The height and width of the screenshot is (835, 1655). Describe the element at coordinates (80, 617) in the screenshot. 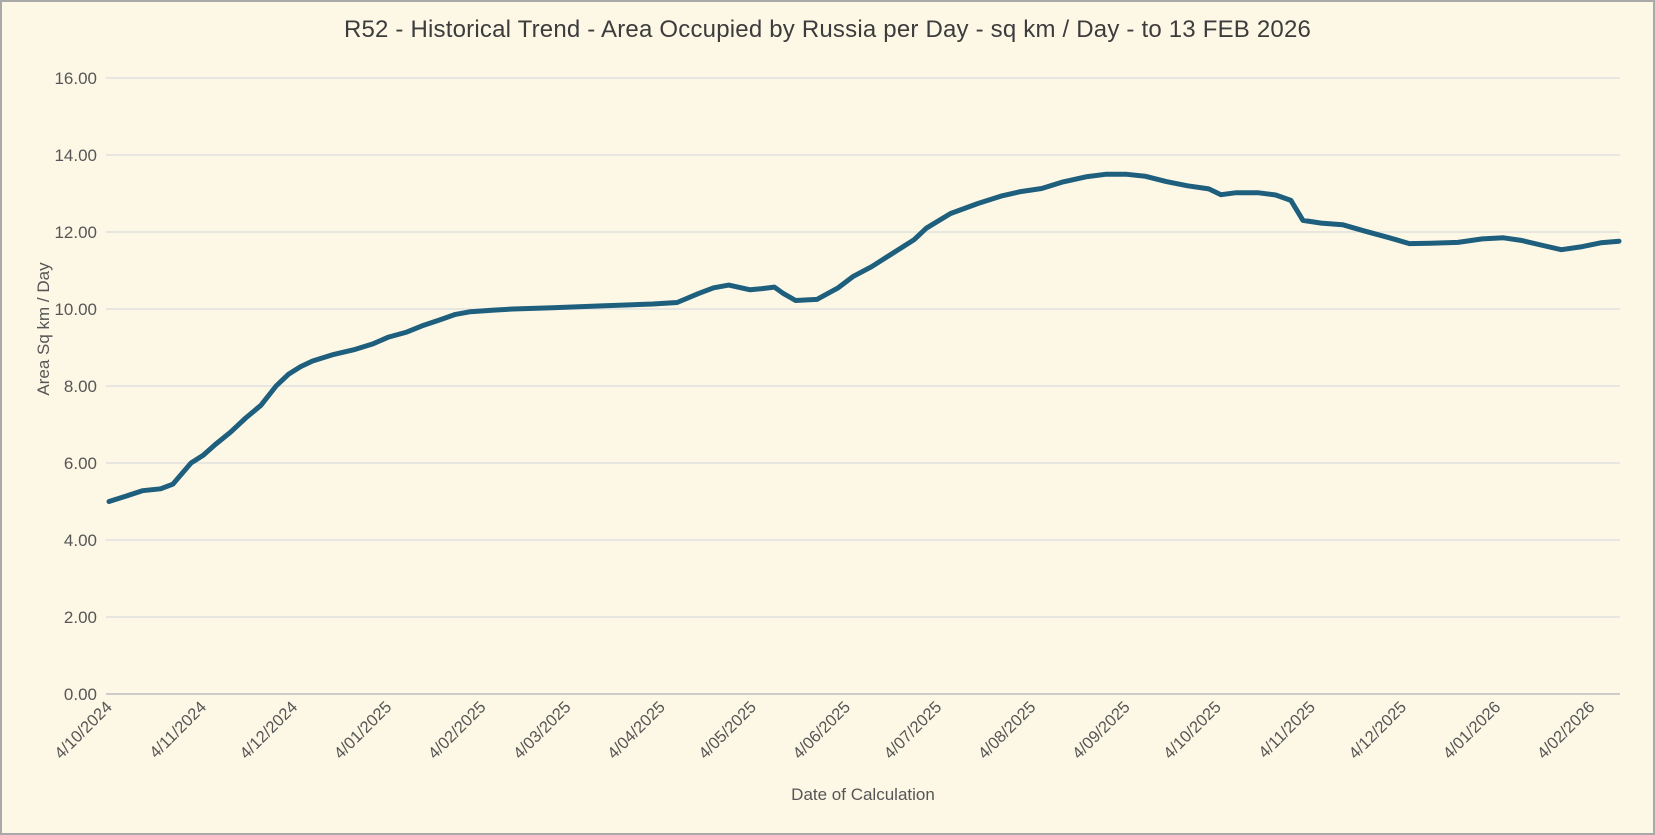

I see `y-tick-label: 2.00` at that location.